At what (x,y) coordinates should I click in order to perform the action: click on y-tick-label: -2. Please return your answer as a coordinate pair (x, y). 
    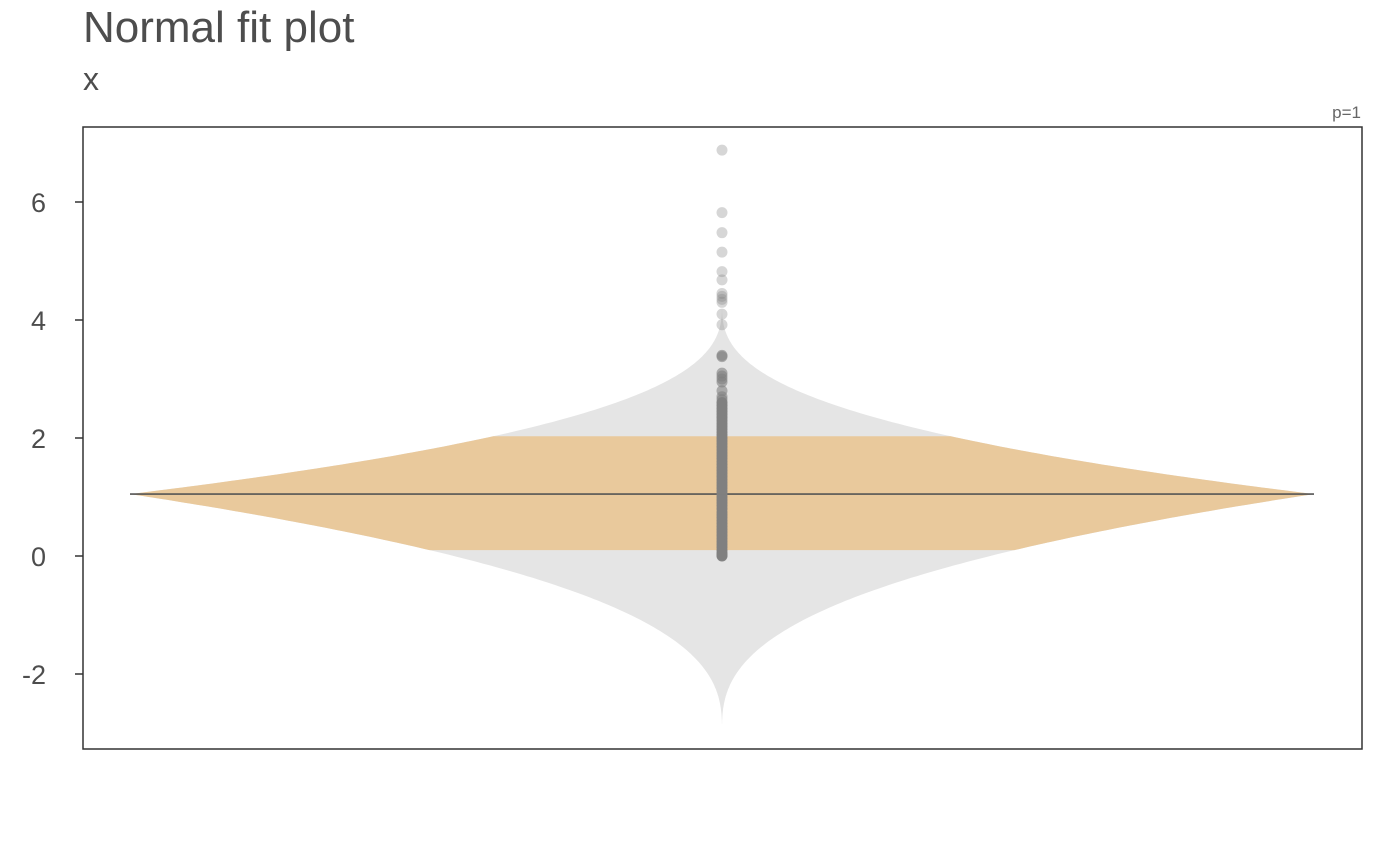
    Looking at the image, I should click on (34, 675).